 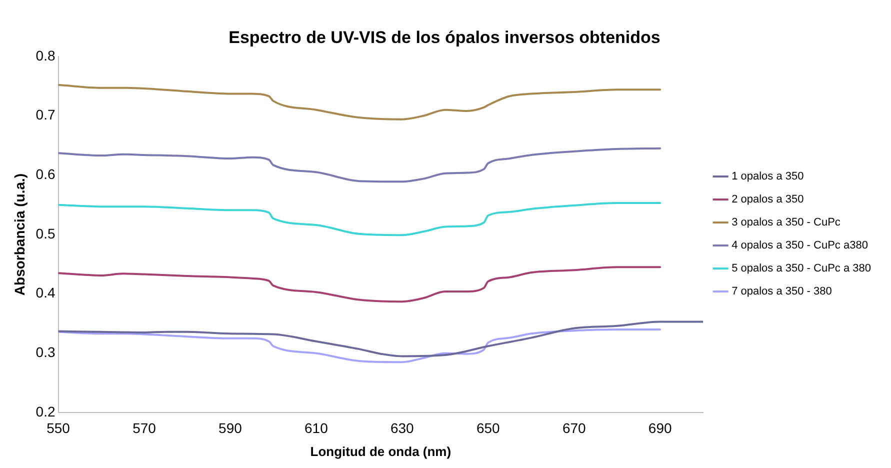 I want to click on x-tick-label: 590, so click(x=230, y=428).